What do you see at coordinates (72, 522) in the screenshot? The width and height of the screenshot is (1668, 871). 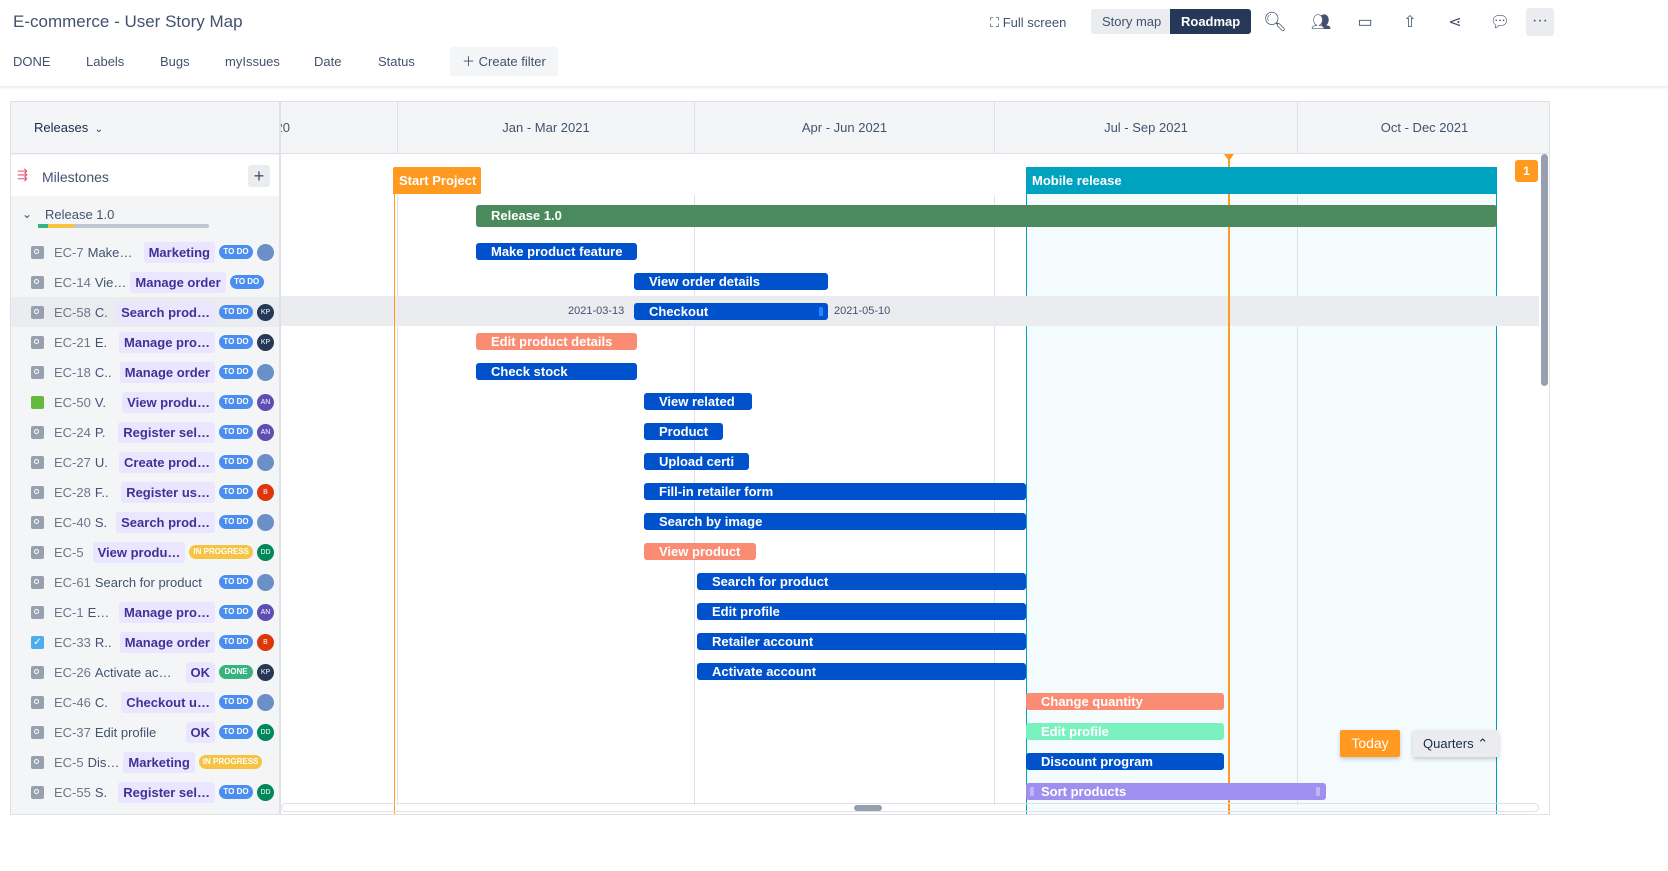 I see `issue-key: EC-40` at bounding box center [72, 522].